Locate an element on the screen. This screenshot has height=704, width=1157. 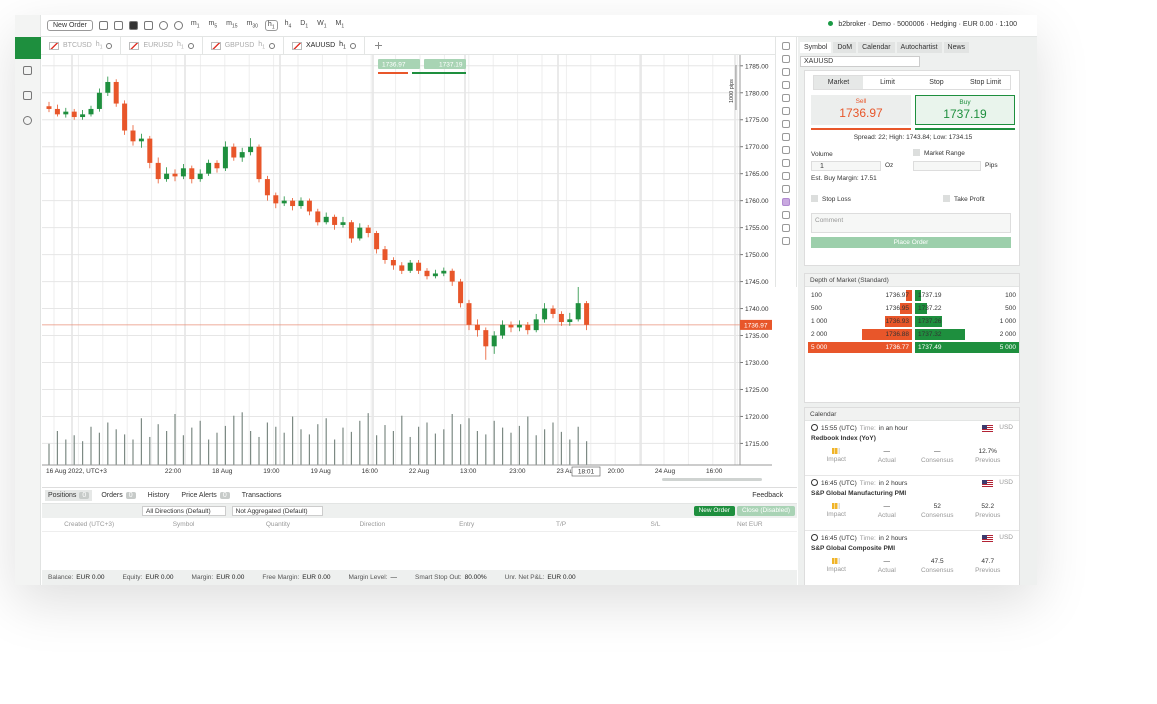
dom-row: 1737.22 500 is located at coordinates (967, 308).